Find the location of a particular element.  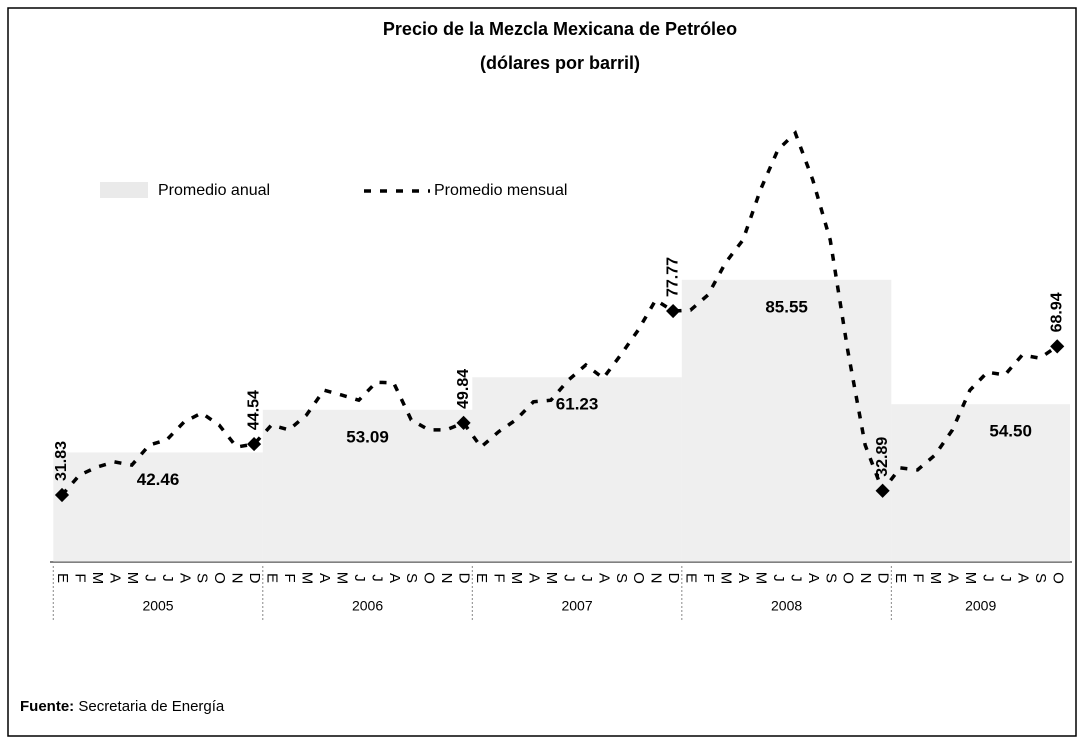

chart-subtitle: (dólares por barril) is located at coordinates (560, 63).